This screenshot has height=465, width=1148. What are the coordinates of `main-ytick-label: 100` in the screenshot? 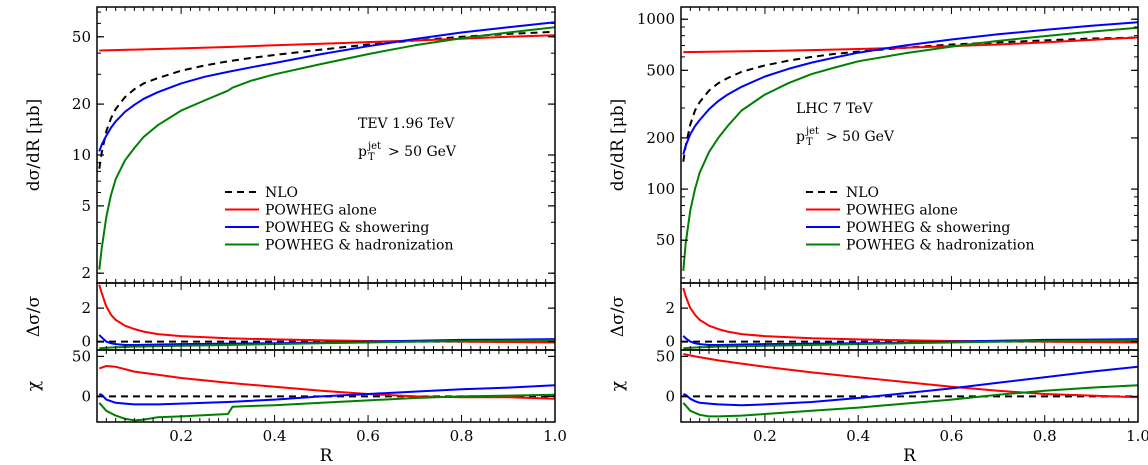 It's located at (660, 189).